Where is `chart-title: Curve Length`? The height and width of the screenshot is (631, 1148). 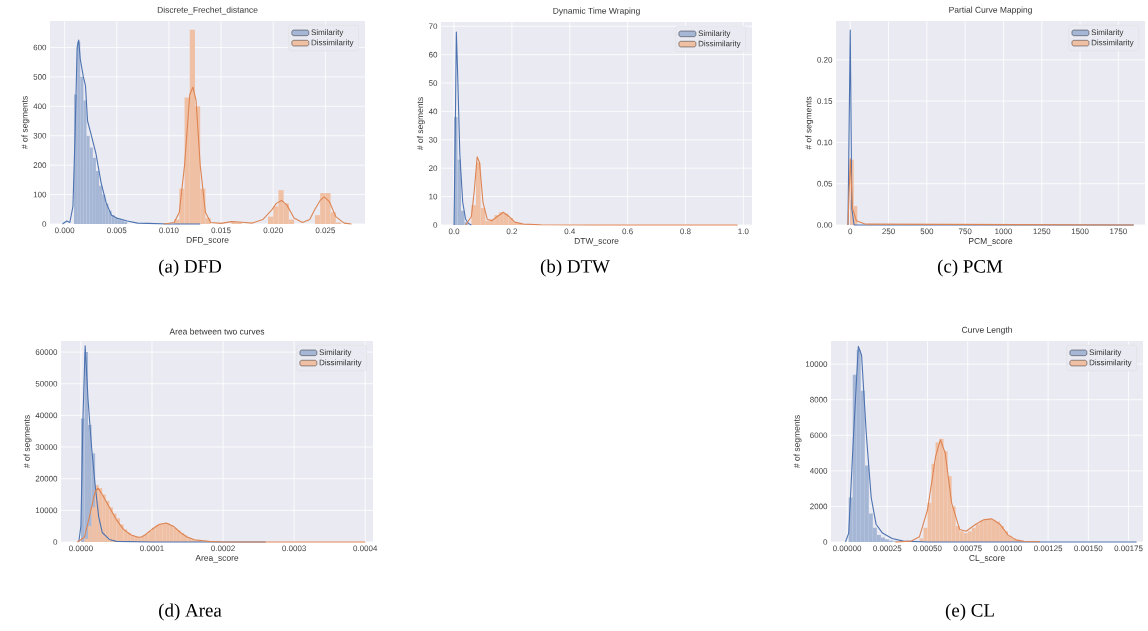 chart-title: Curve Length is located at coordinates (987, 330).